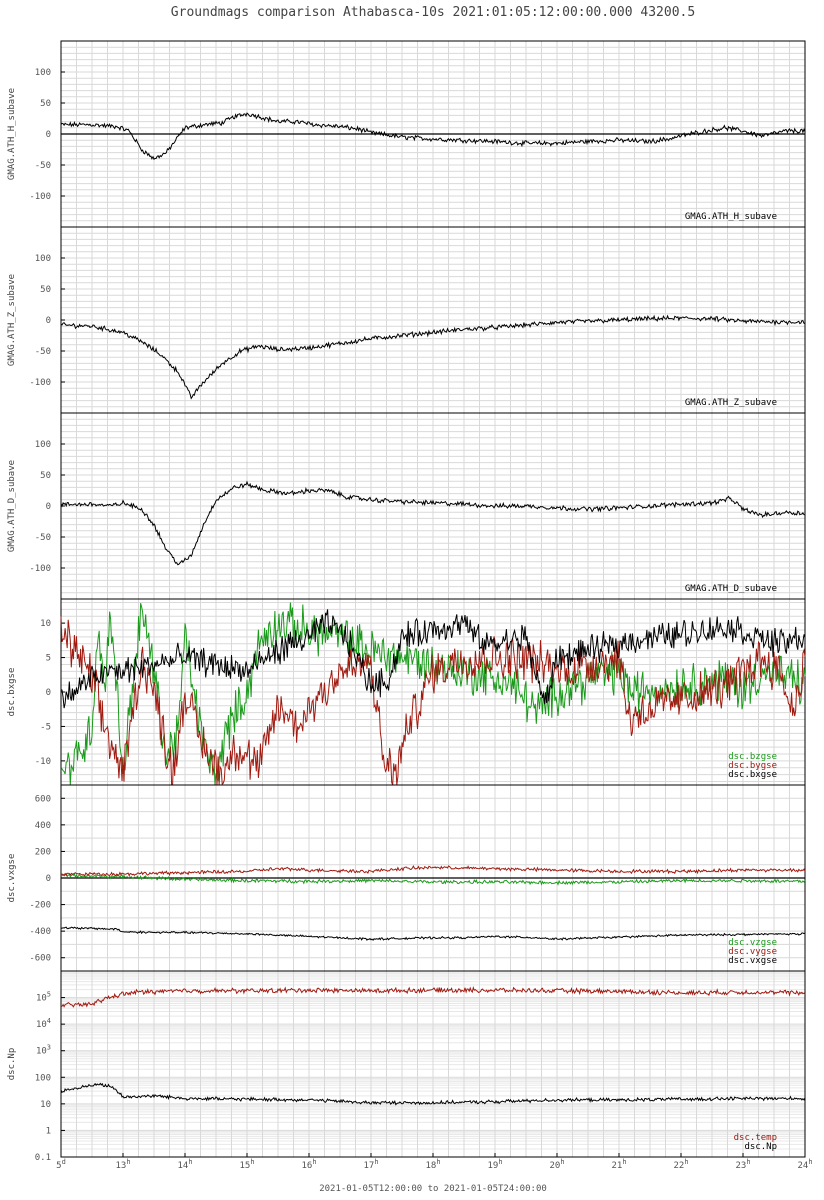 Image resolution: width=824 pixels, height=1200 pixels. Describe the element at coordinates (494, 1164) in the screenshot. I see `x-tick-label: 19h` at that location.